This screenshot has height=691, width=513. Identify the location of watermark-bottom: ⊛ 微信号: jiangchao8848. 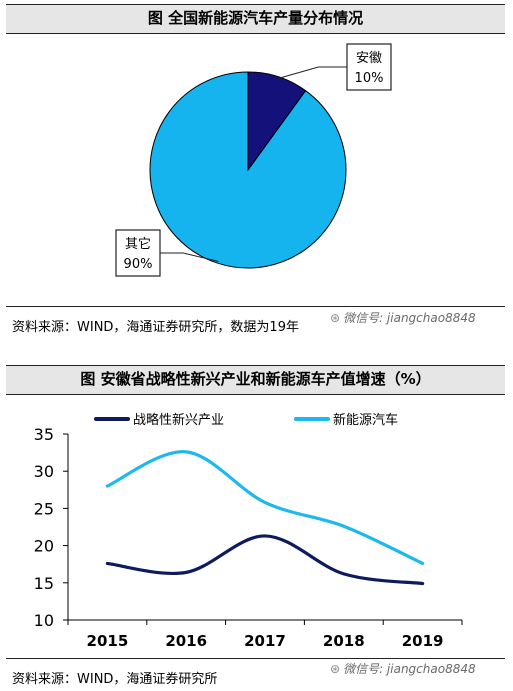
(403, 668).